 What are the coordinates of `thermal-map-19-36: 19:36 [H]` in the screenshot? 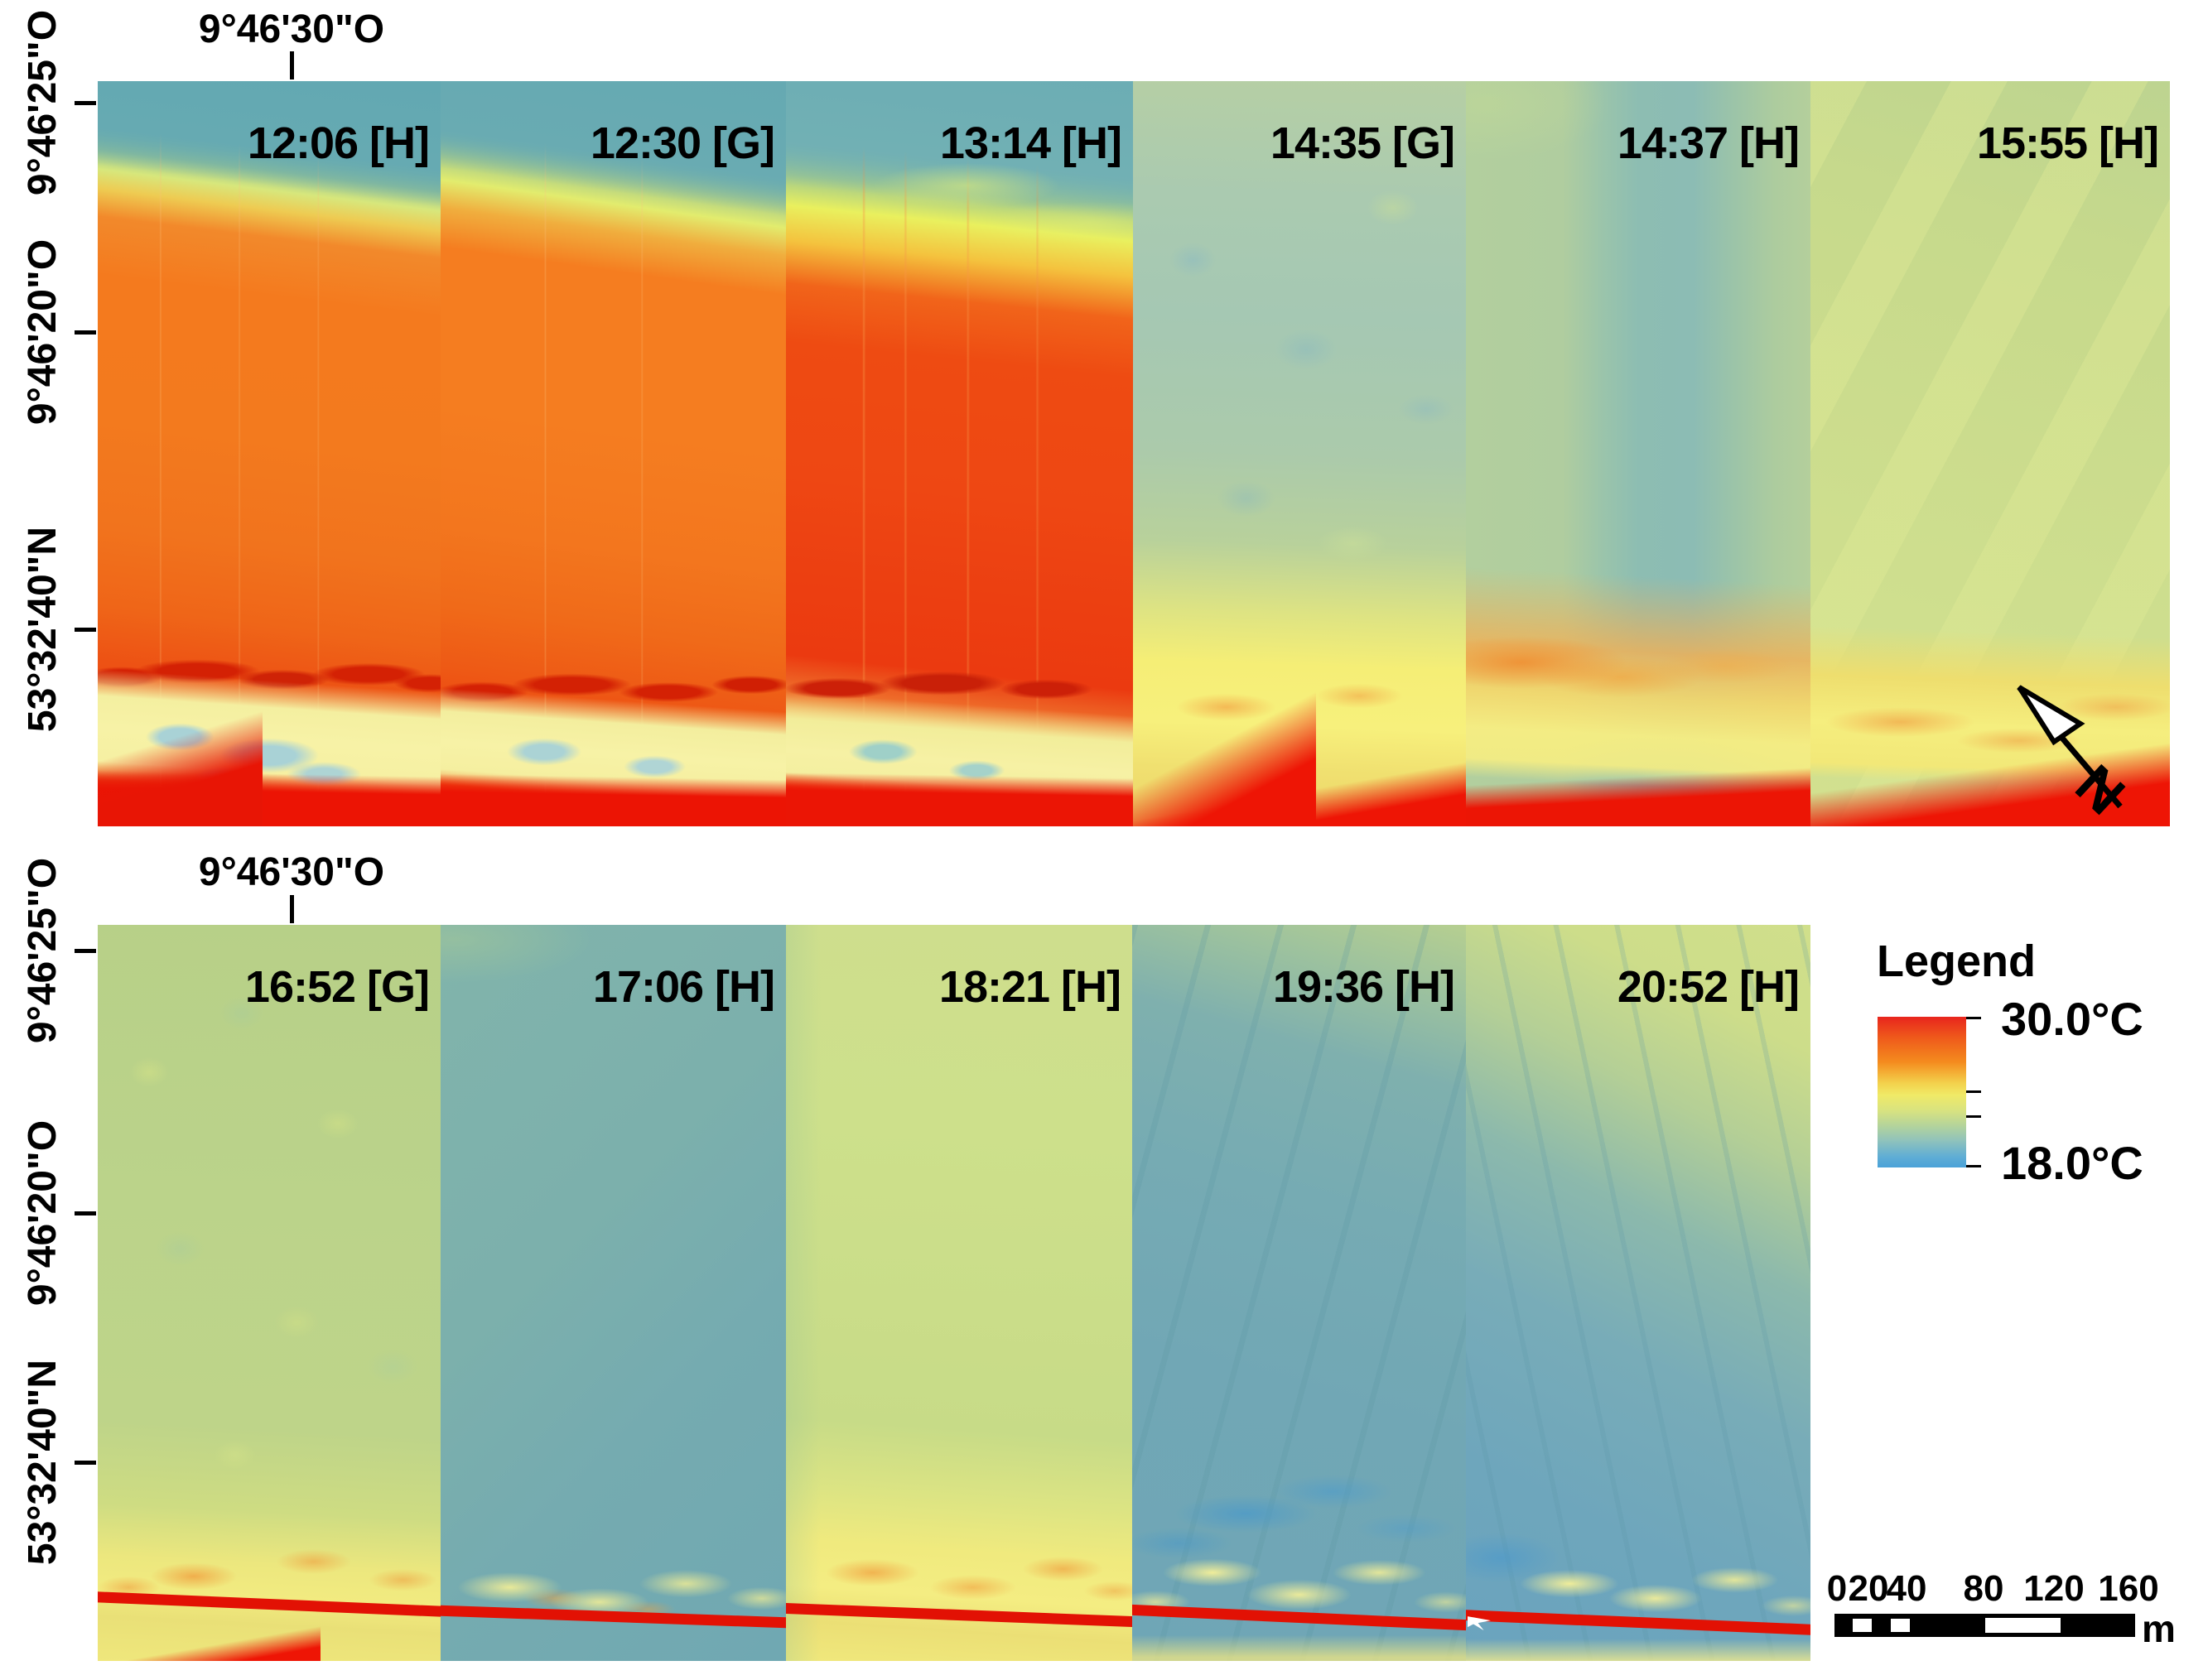 It's located at (1299, 1293).